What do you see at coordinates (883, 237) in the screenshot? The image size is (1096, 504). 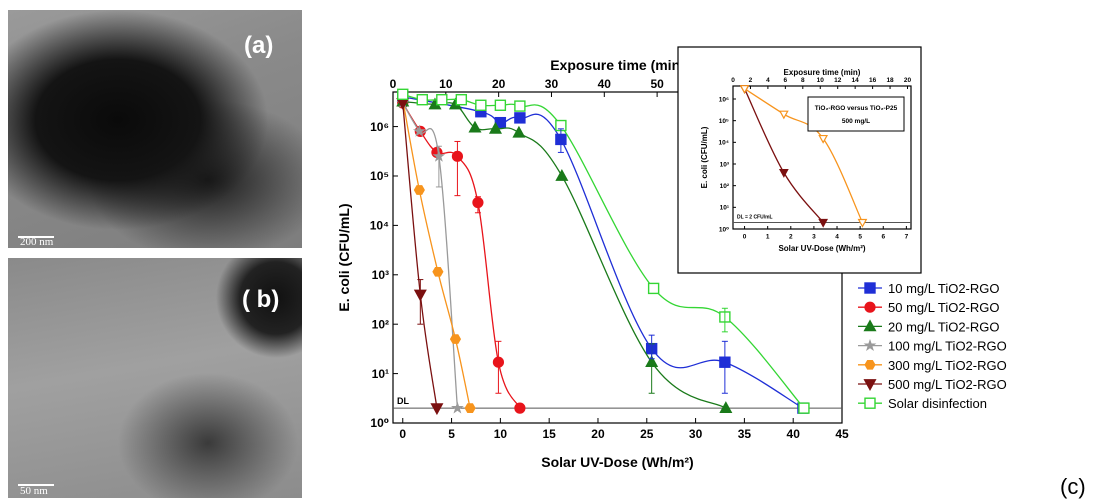 I see `inset-xtick-label: 6` at bounding box center [883, 237].